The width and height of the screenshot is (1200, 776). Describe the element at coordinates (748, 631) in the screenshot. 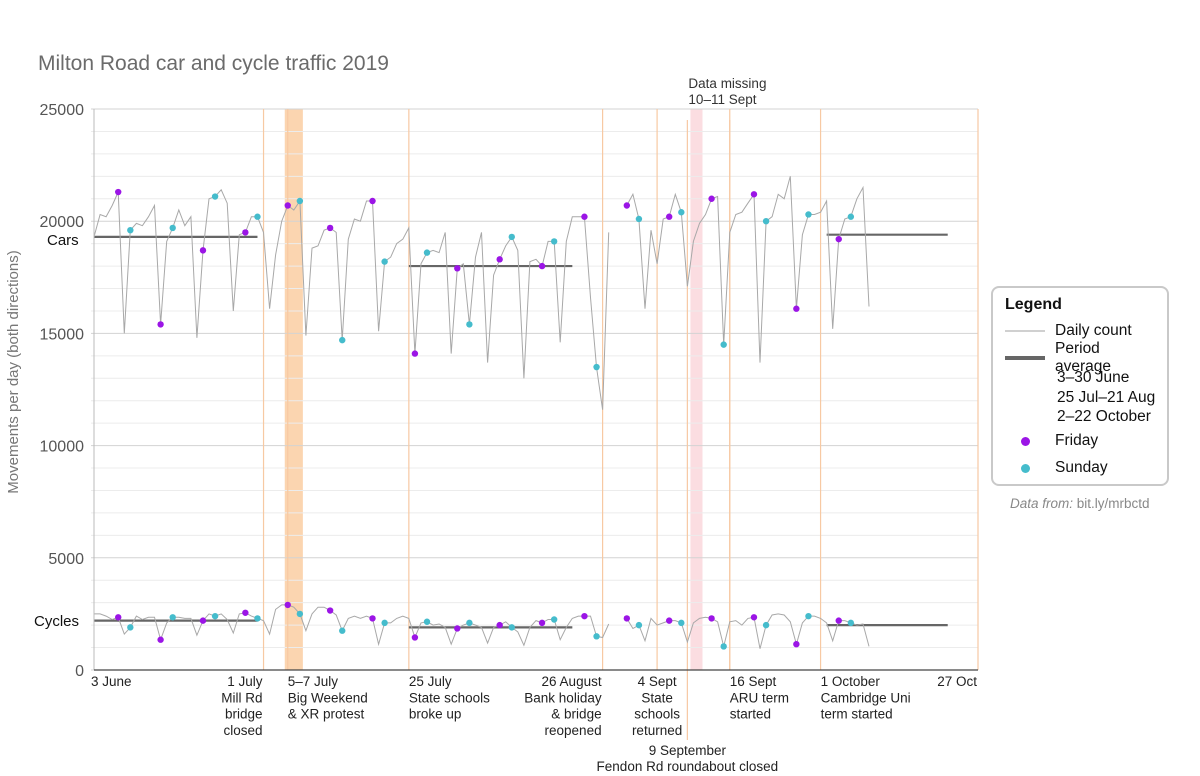

I see `cycles-line` at that location.